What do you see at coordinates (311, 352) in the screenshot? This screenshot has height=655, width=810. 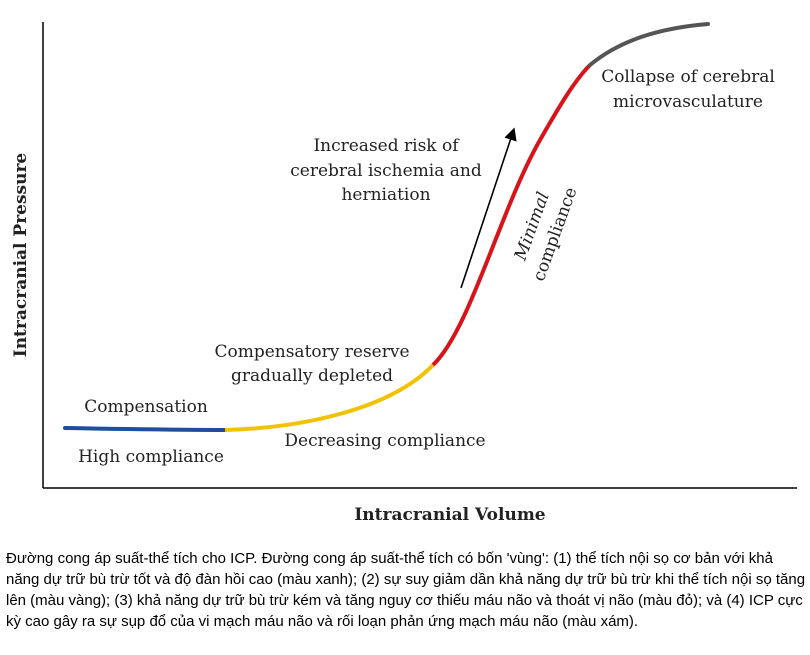 I see `label-reserve-line1: Compensatory reserve` at bounding box center [311, 352].